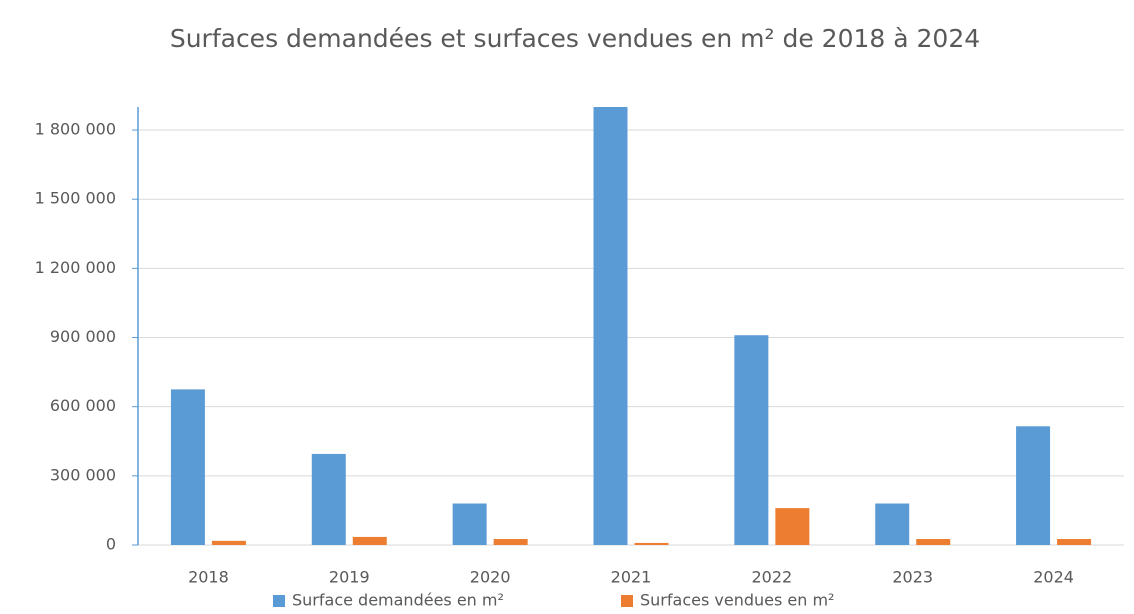 This screenshot has height=614, width=1134. I want to click on x-tick-label: 2019, so click(349, 577).